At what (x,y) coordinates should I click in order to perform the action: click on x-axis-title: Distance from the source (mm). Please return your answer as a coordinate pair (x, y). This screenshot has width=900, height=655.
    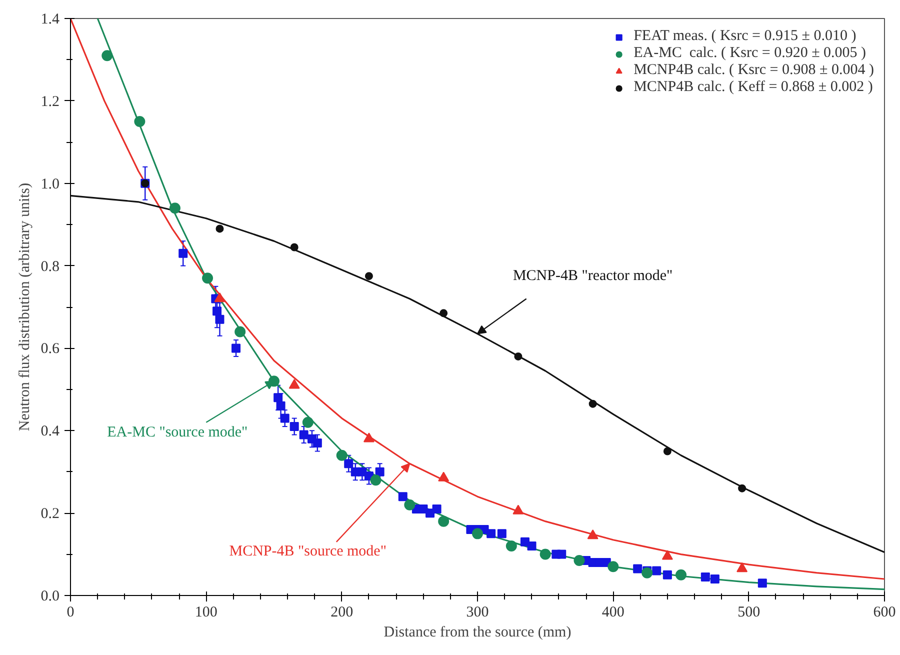
    Looking at the image, I should click on (478, 632).